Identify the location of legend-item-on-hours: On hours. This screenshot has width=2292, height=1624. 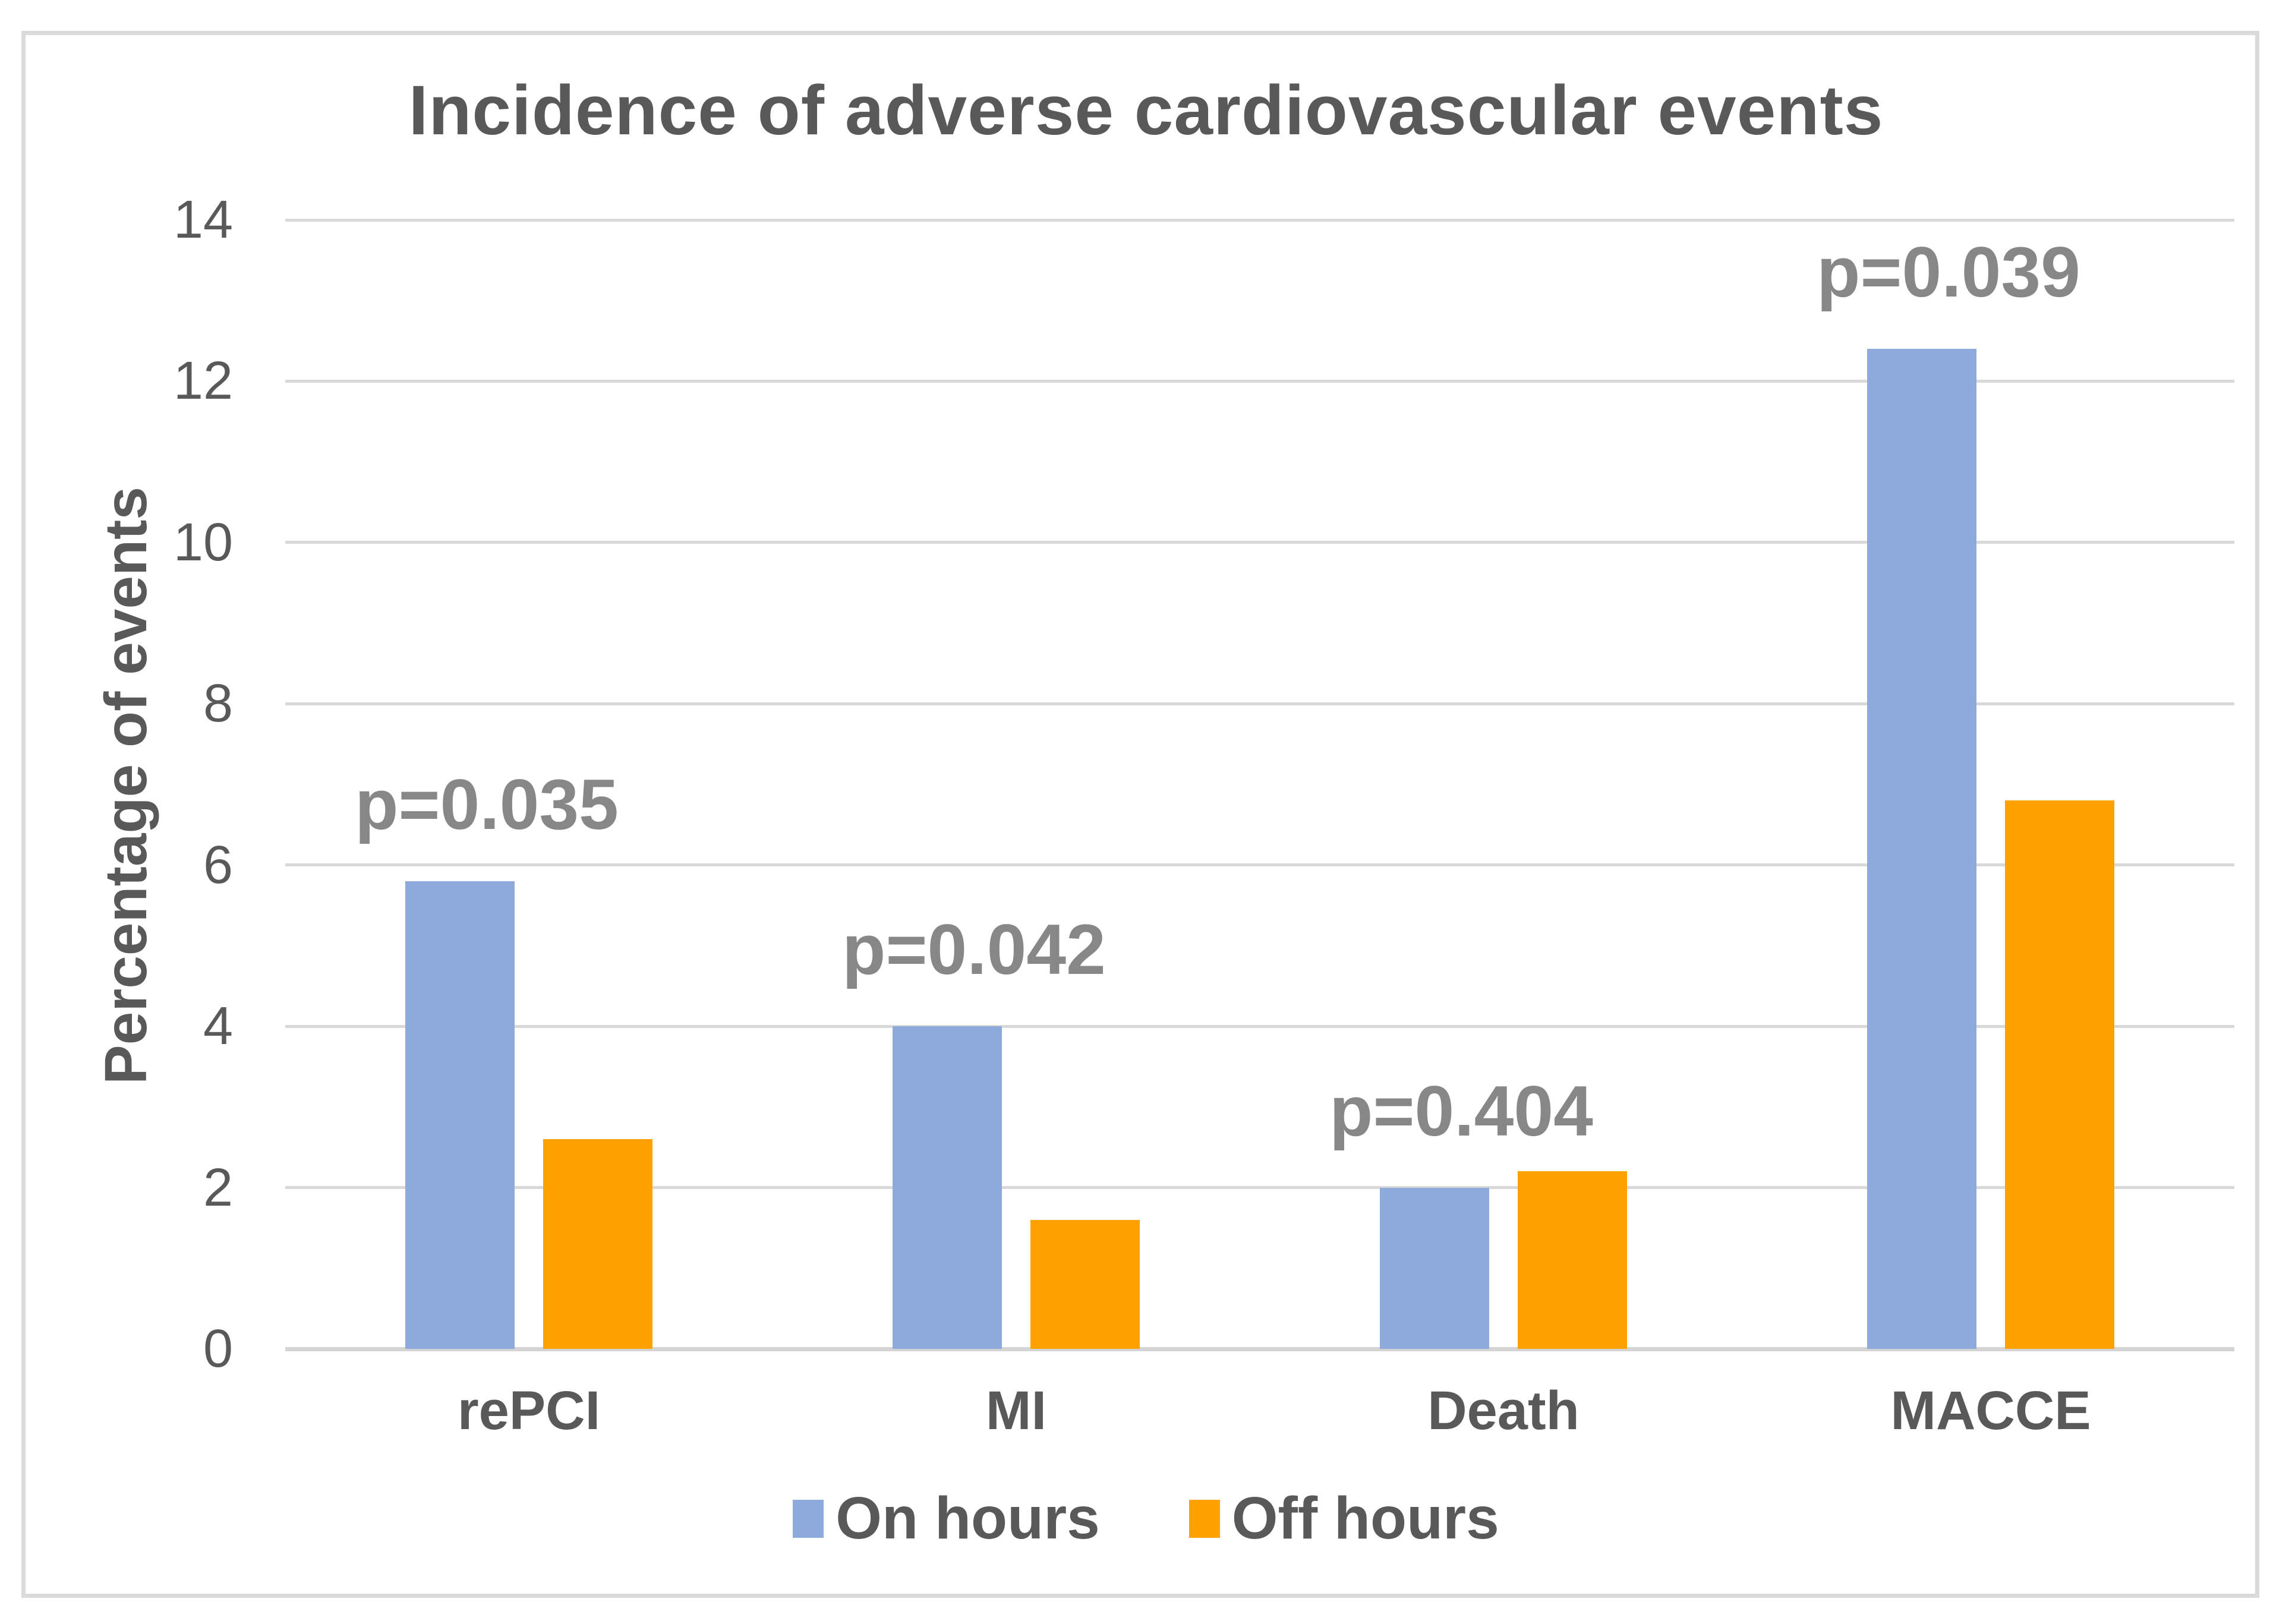
(946, 1518).